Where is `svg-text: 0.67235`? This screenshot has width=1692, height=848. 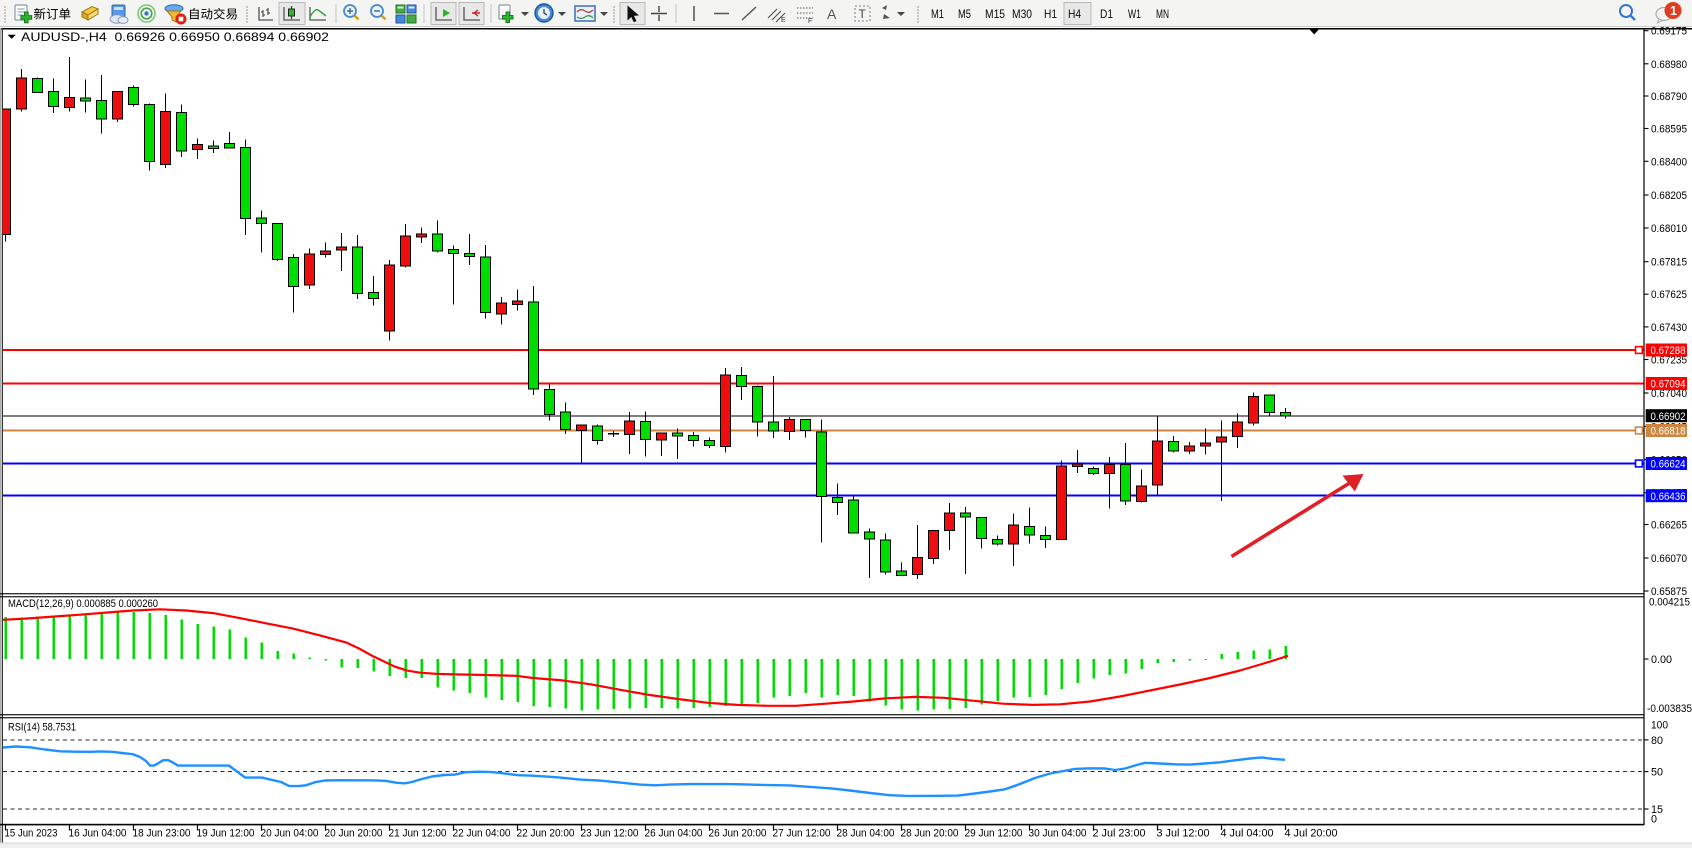 svg-text: 0.67235 is located at coordinates (1669, 361).